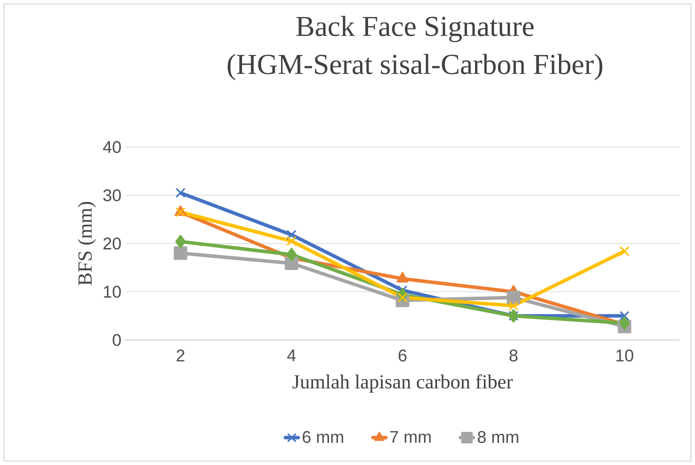 This screenshot has width=695, height=465. Describe the element at coordinates (498, 437) in the screenshot. I see `legend-label: 8 mm` at that location.